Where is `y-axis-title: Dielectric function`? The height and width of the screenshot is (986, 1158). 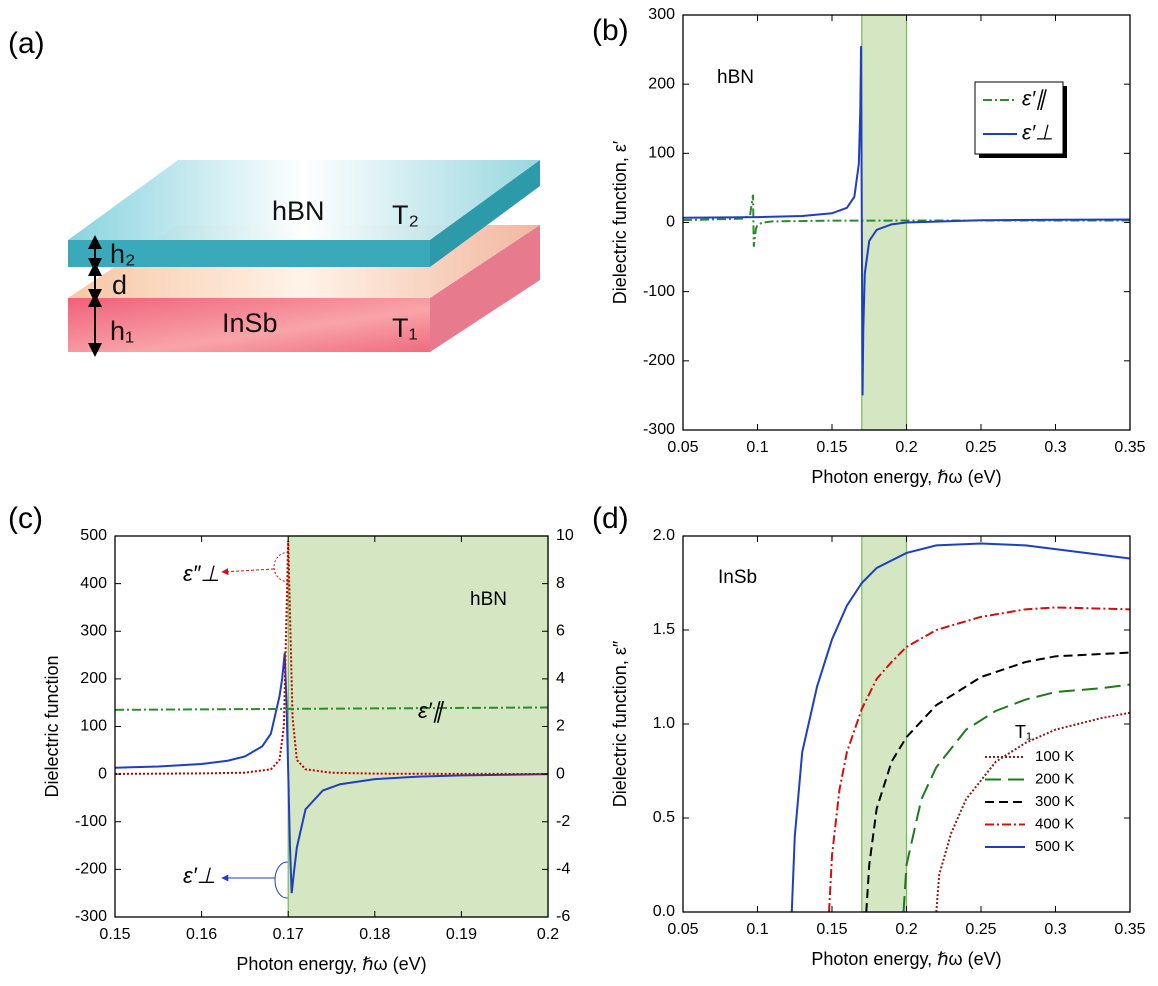 y-axis-title: Dielectric function is located at coordinates (52, 726).